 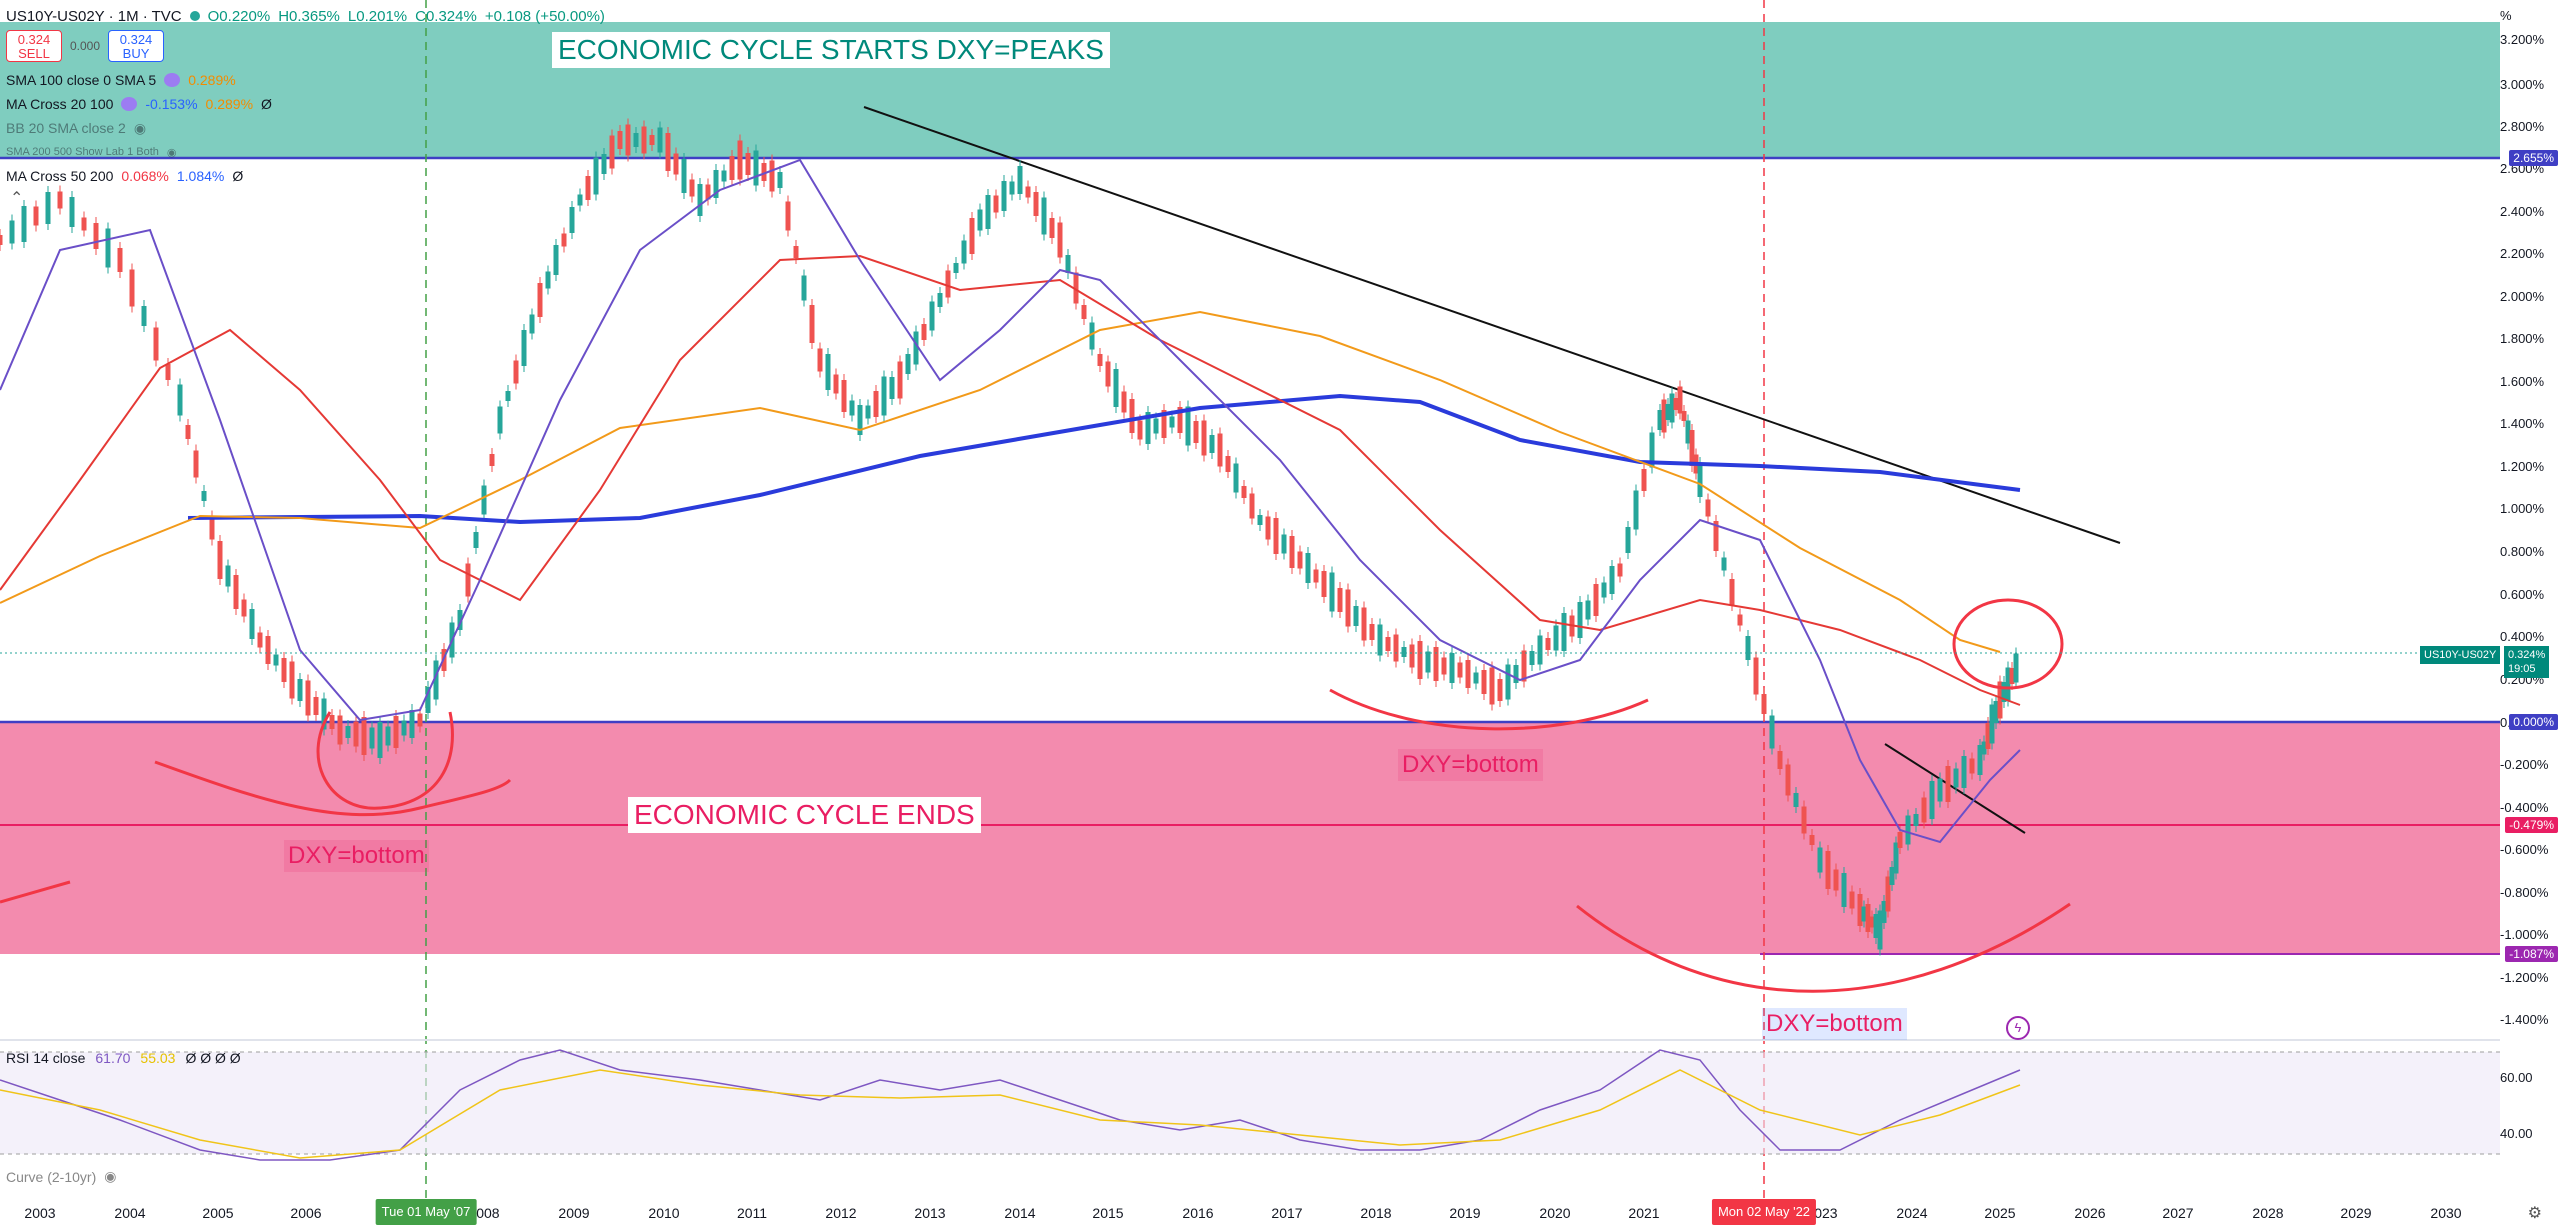 I want to click on price-tag-value: 0.324%, so click(x=2527, y=655).